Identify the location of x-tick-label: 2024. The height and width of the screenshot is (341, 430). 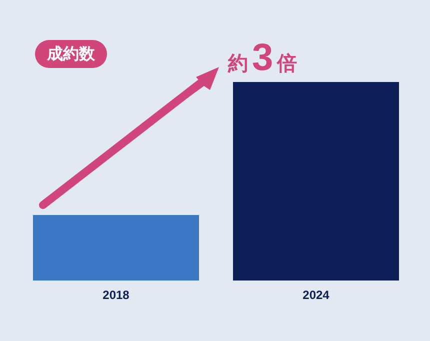
(316, 295).